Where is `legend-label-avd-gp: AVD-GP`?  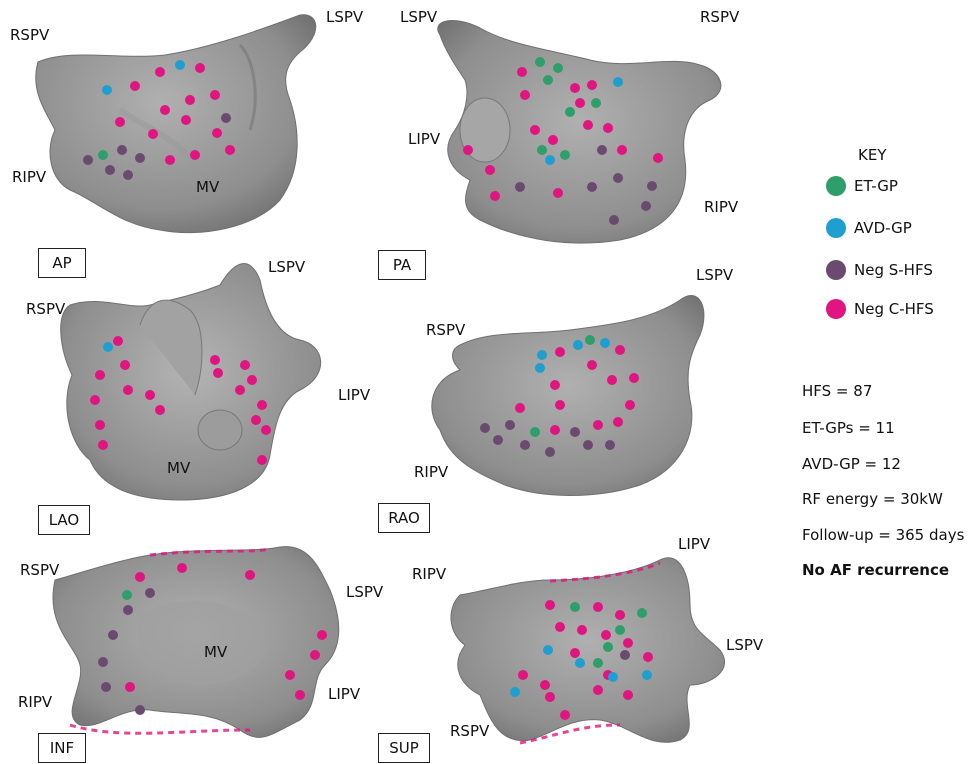
legend-label-avd-gp: AVD-GP is located at coordinates (883, 228).